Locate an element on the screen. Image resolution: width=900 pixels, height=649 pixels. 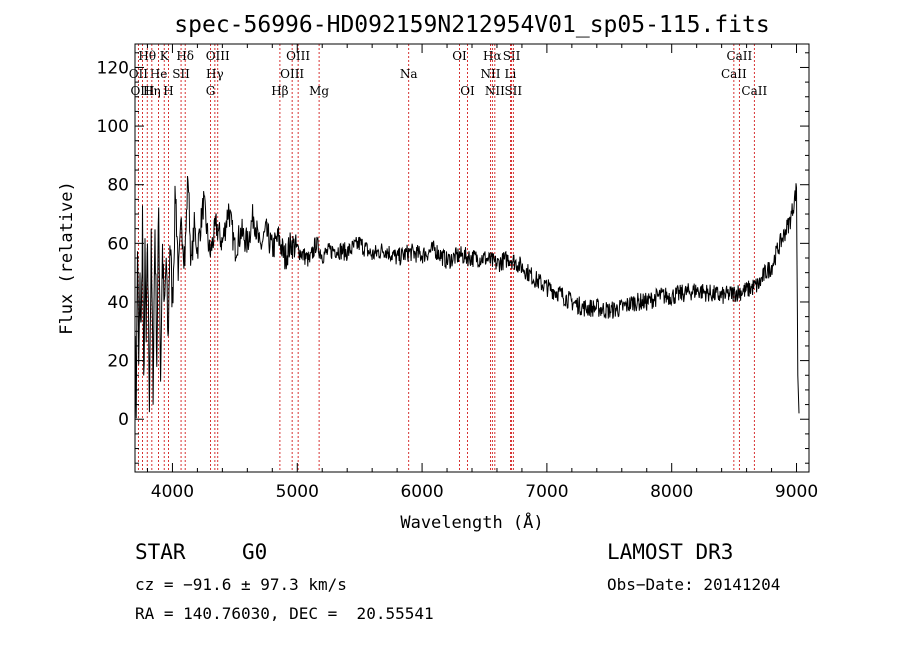
line-label-8: CaII is located at coordinates (739, 56).